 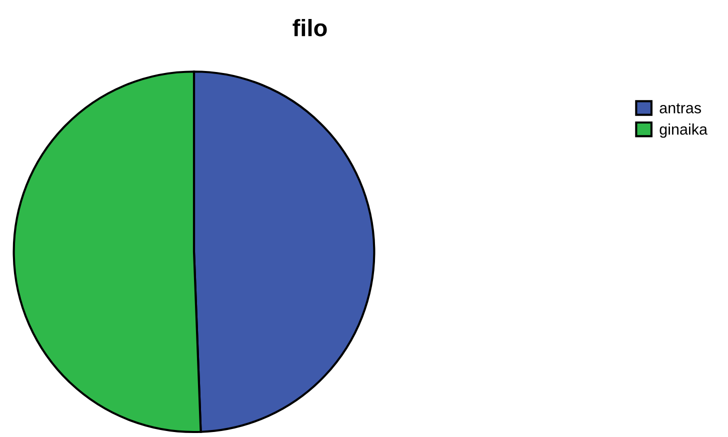 What do you see at coordinates (309, 27) in the screenshot?
I see `chart-title: filo` at bounding box center [309, 27].